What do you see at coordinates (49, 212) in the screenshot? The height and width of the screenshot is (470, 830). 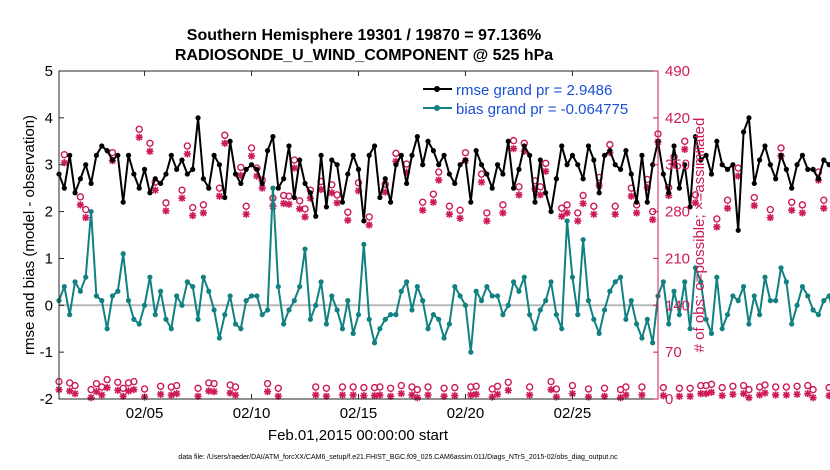 I see `y-left-tick-label: 2` at bounding box center [49, 212].